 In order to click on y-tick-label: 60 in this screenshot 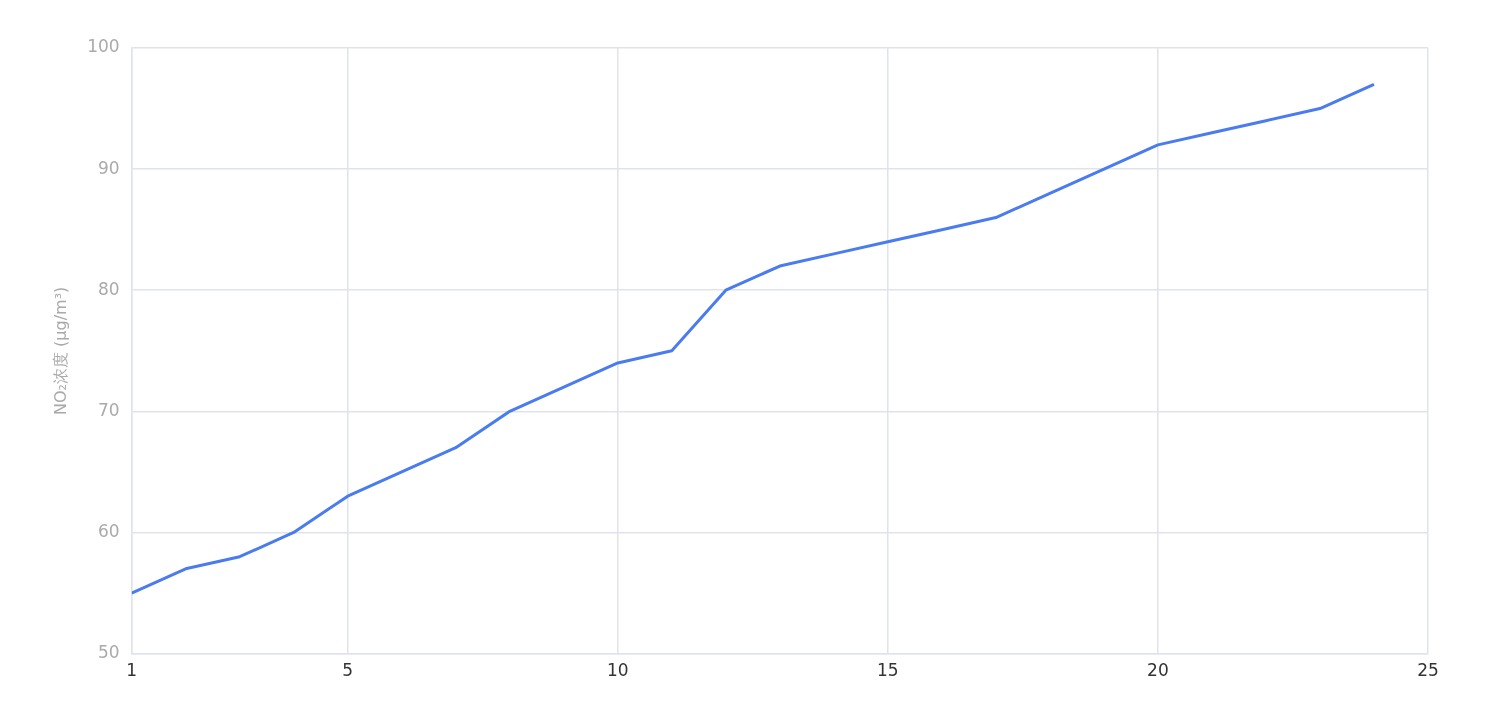, I will do `click(109, 530)`.